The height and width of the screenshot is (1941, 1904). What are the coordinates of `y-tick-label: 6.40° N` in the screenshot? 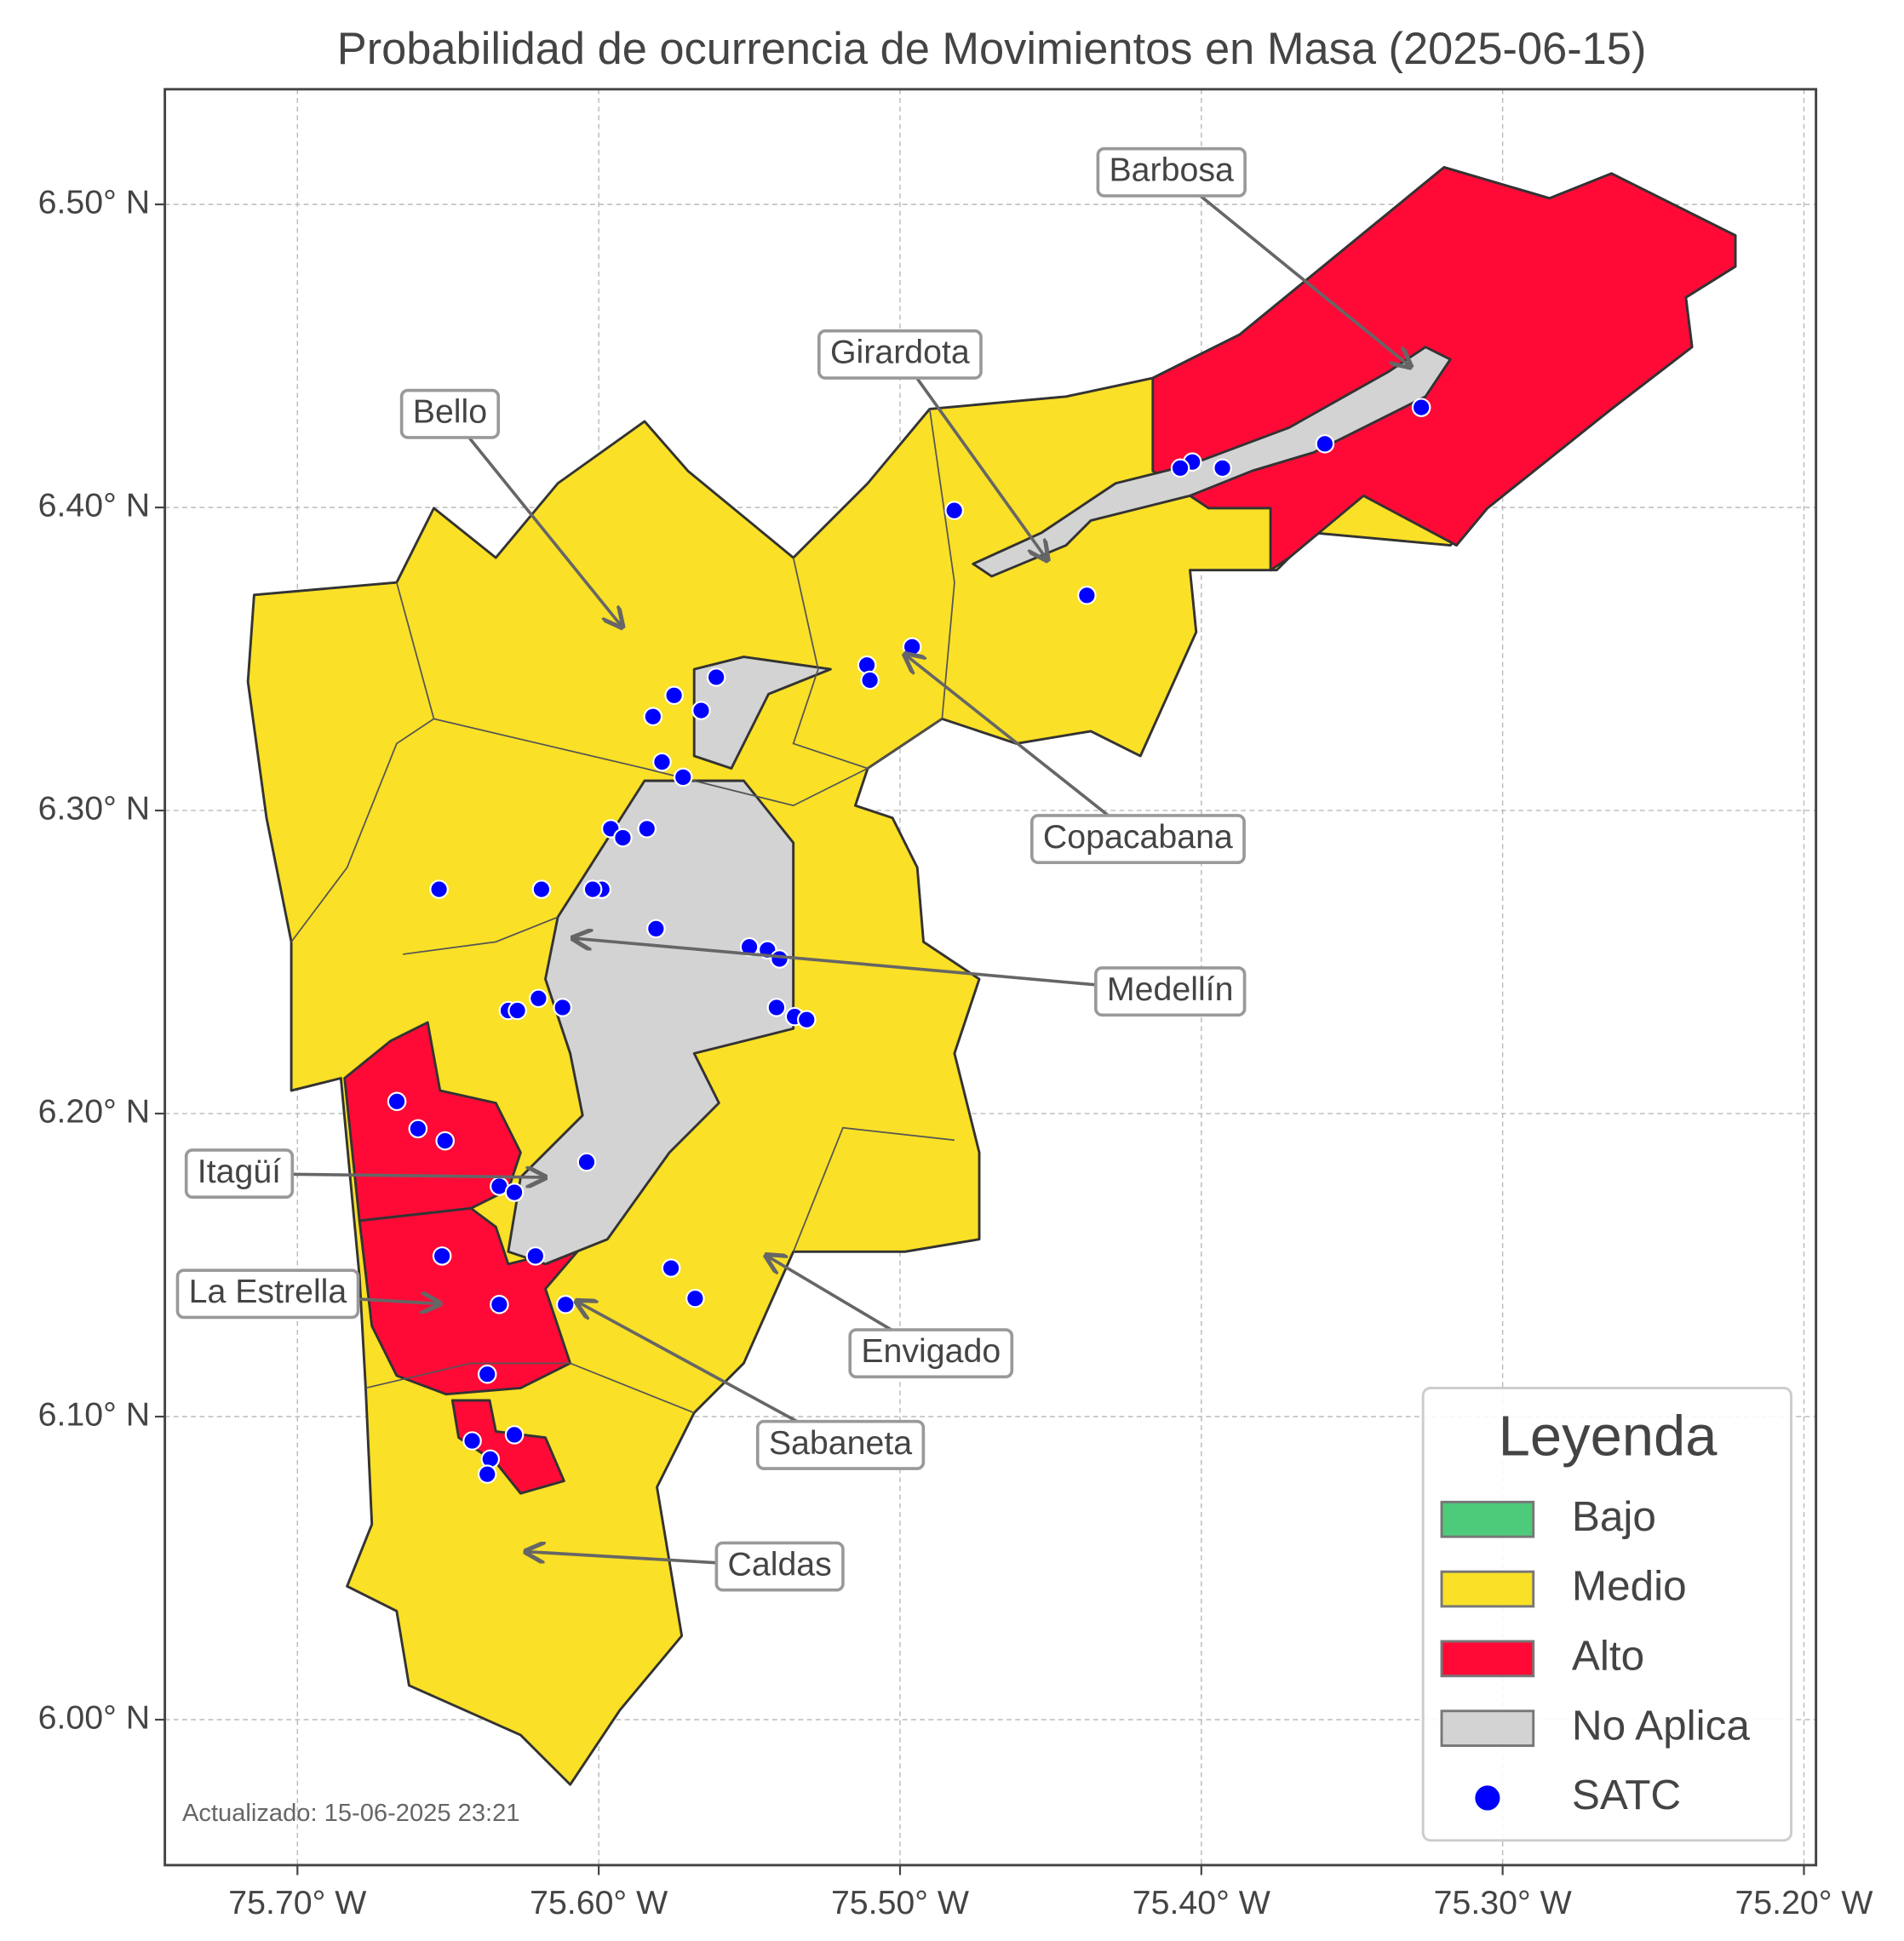 It's located at (95, 505).